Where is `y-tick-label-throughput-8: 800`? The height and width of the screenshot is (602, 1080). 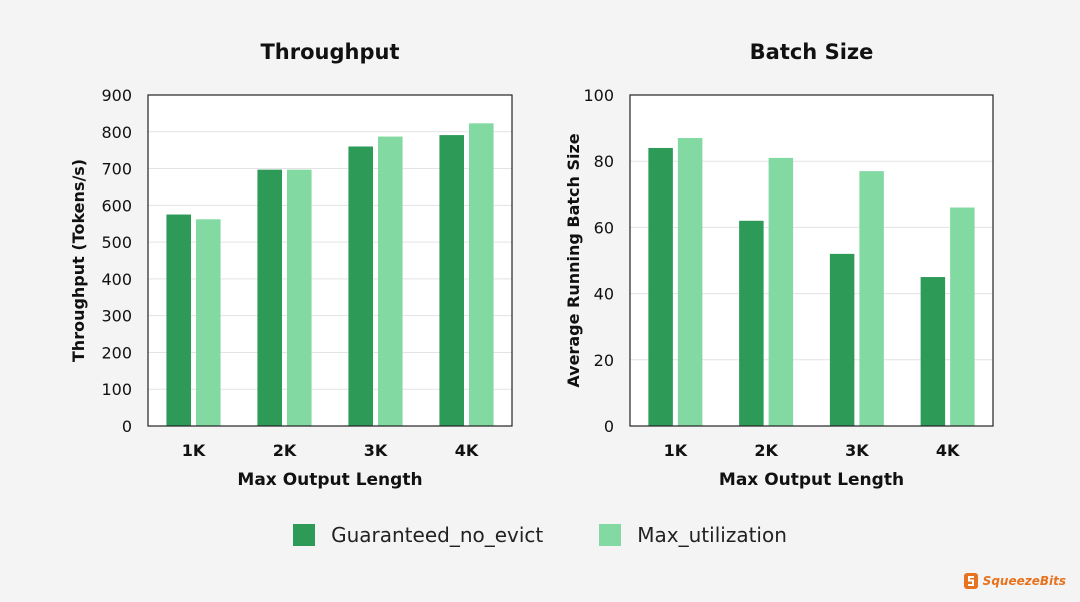 y-tick-label-throughput-8: 800 is located at coordinates (116, 132).